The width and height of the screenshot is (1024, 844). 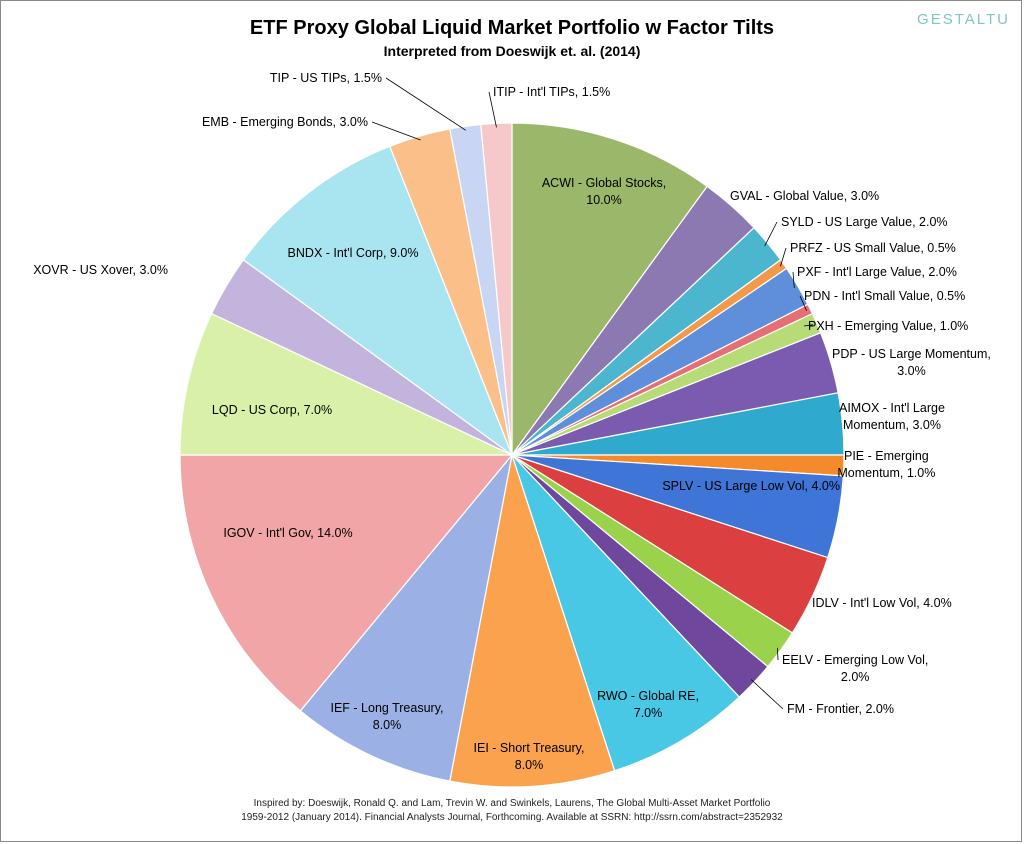 I want to click on slice-label: SPLV - US Large Low Vol, 4.0%, so click(x=751, y=486).